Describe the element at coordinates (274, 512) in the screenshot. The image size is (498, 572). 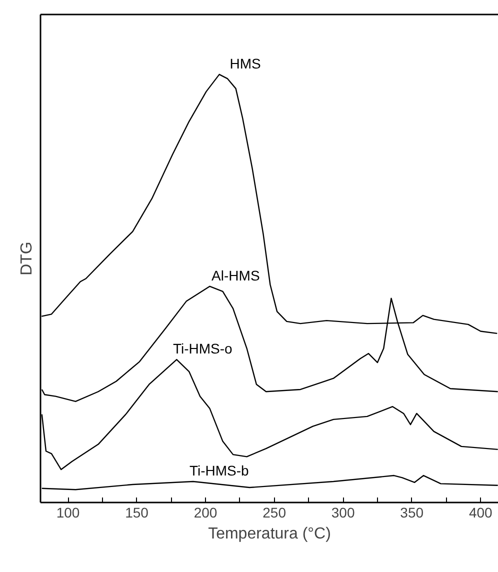
I see `x-tick-label: 250` at that location.